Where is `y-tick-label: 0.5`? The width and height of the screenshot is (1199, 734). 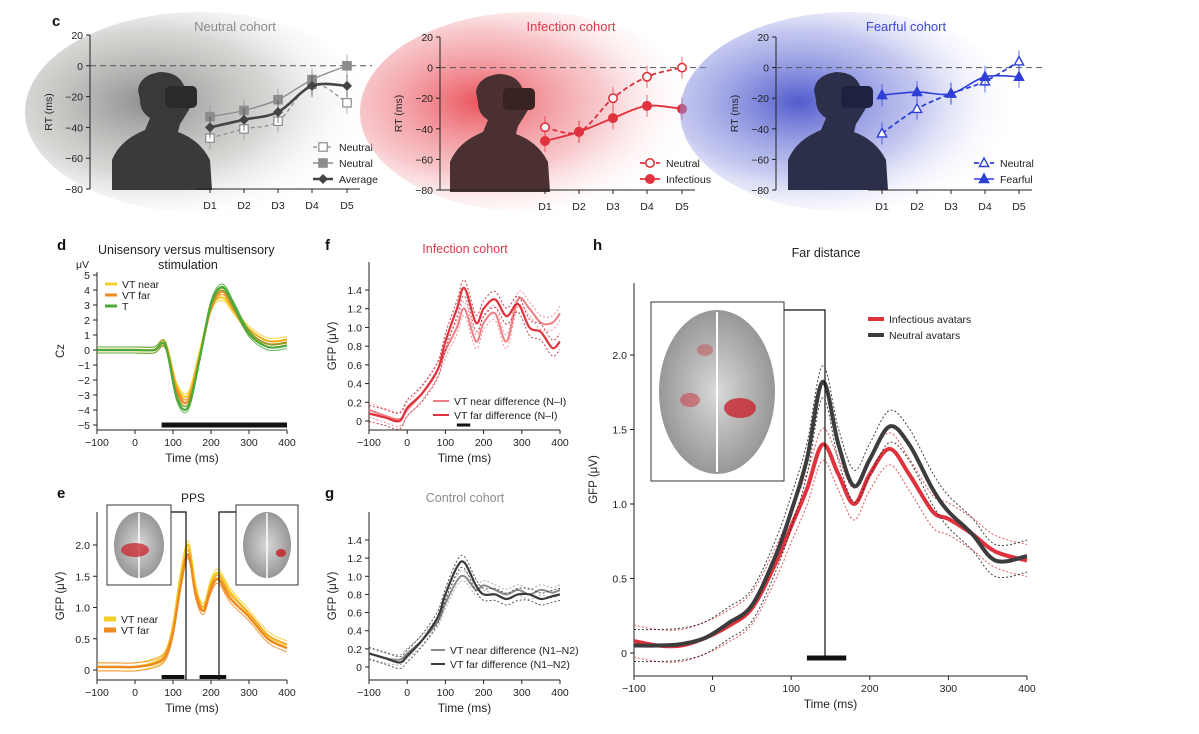
y-tick-label: 0.5 is located at coordinates (82, 640).